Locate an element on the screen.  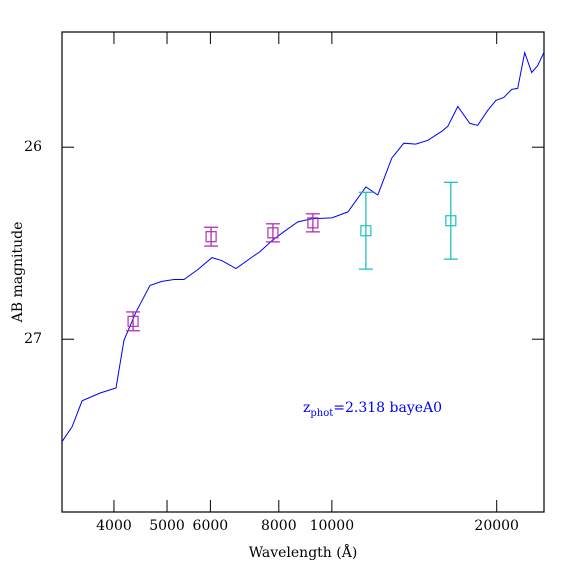
x-tick-label: 8000 is located at coordinates (279, 526).